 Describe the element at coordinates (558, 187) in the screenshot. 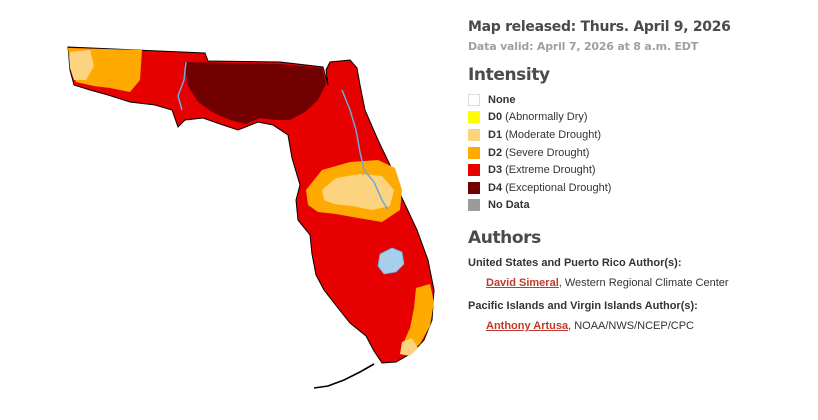

I see `legend-description: (Exceptional Drought)` at that location.